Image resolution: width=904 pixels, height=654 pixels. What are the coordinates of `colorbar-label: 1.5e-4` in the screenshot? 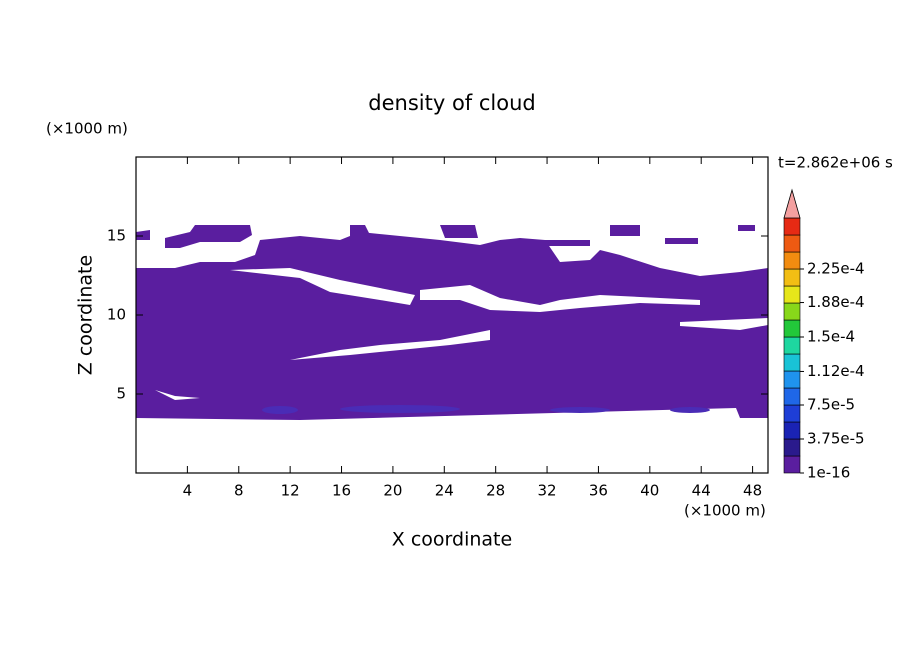 It's located at (831, 337).